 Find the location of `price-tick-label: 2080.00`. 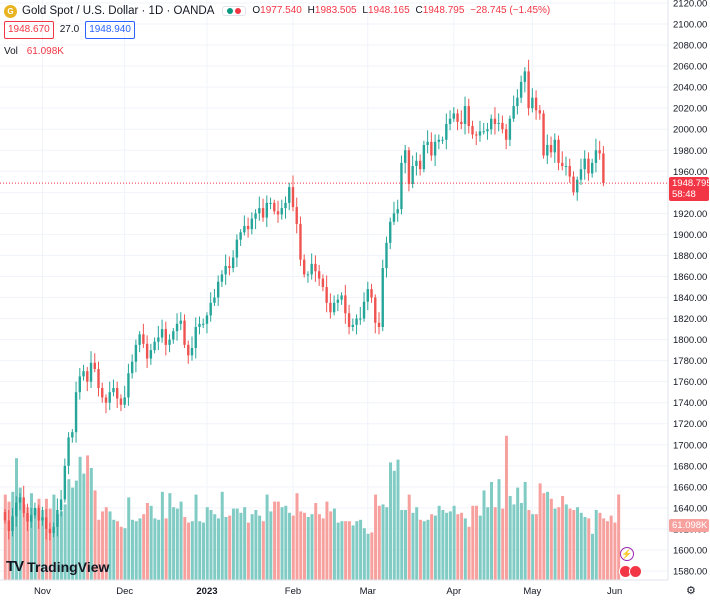

price-tick-label: 2080.00 is located at coordinates (690, 46).